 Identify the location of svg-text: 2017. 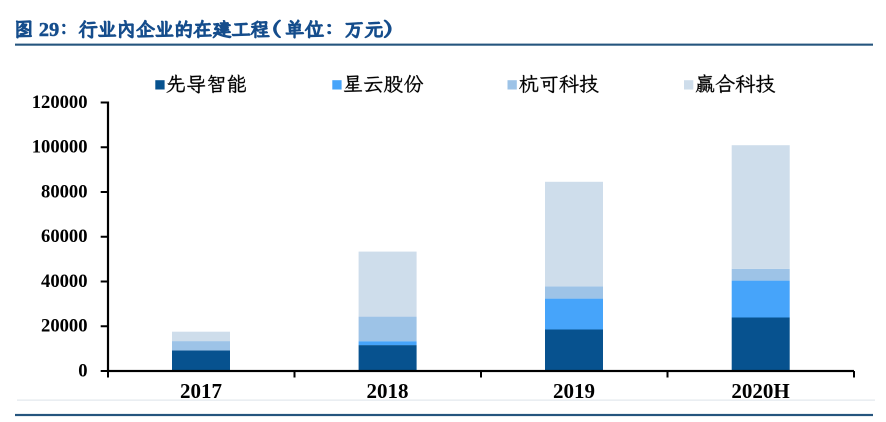
(201, 391).